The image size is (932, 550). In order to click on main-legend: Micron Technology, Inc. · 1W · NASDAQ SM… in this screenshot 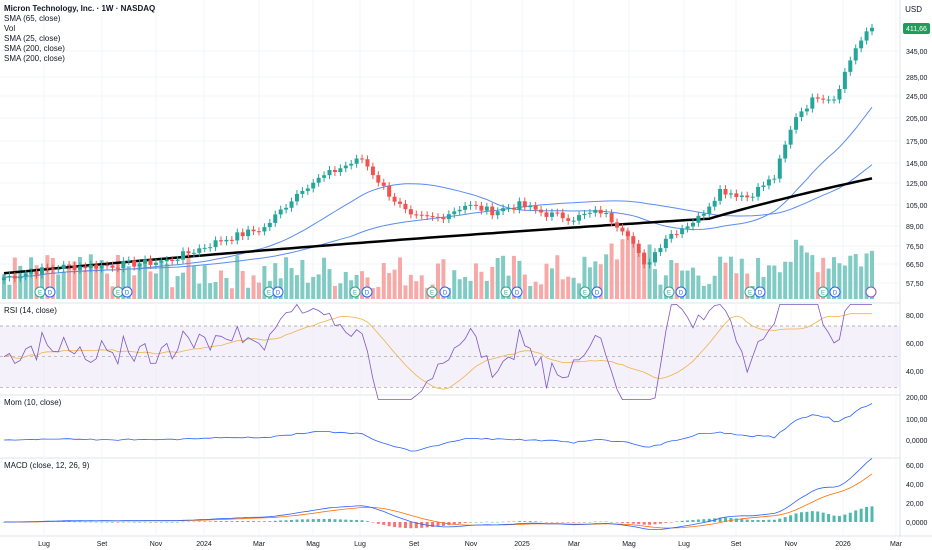, I will do `click(79, 34)`.